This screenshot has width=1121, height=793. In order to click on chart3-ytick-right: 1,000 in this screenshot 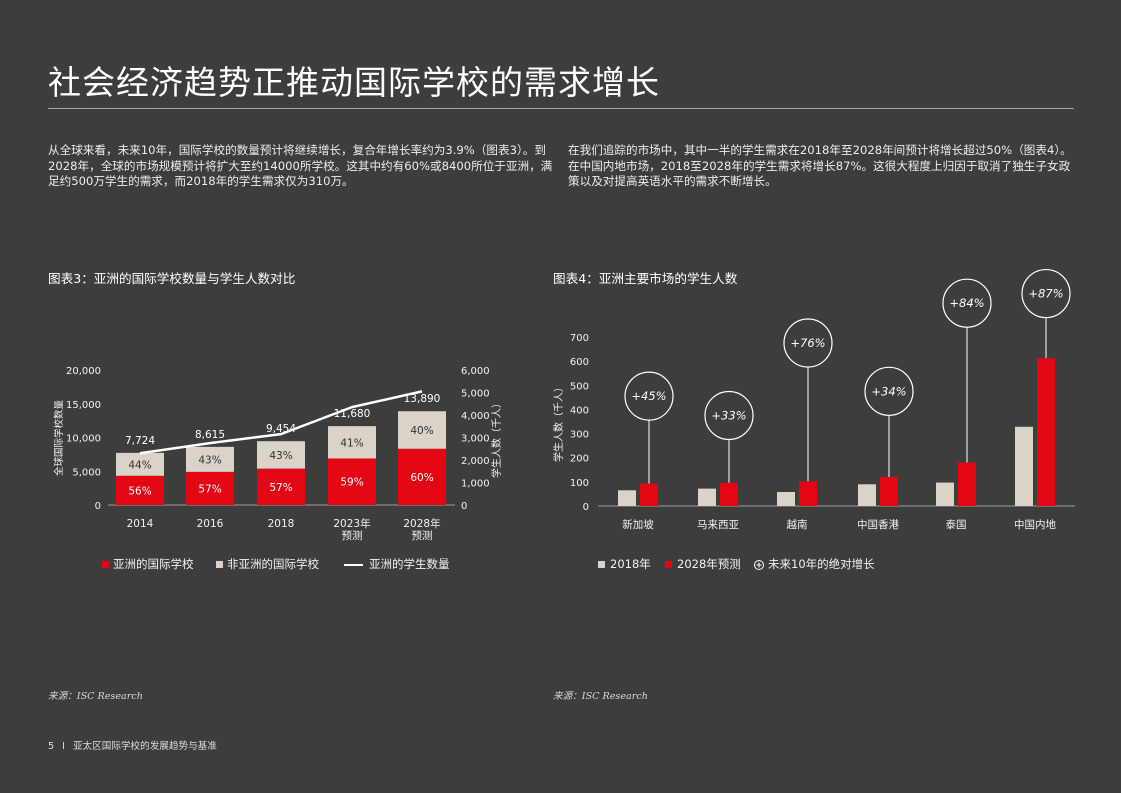, I will do `click(475, 484)`.